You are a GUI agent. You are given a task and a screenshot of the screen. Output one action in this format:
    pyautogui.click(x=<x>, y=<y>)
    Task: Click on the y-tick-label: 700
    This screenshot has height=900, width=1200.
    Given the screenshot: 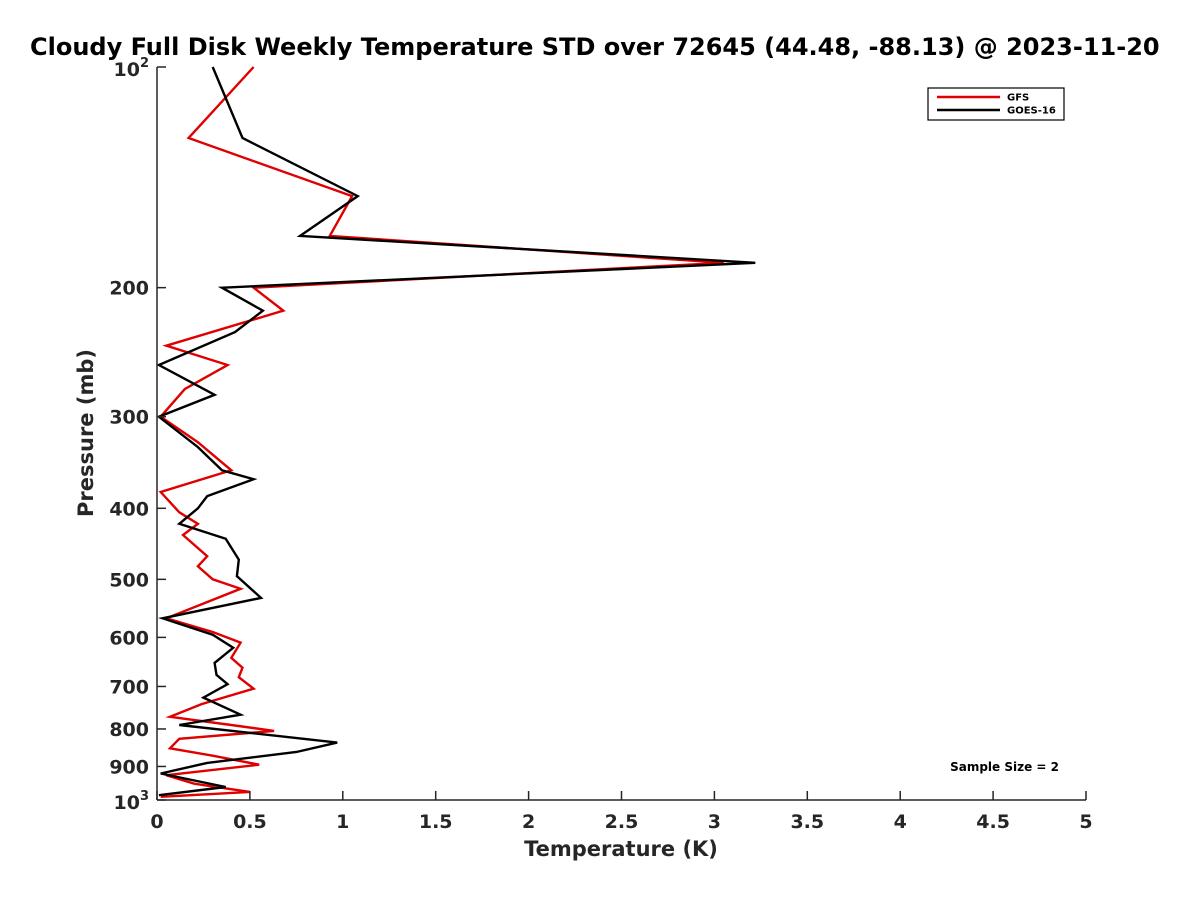 What is the action you would take?
    pyautogui.click(x=129, y=687)
    